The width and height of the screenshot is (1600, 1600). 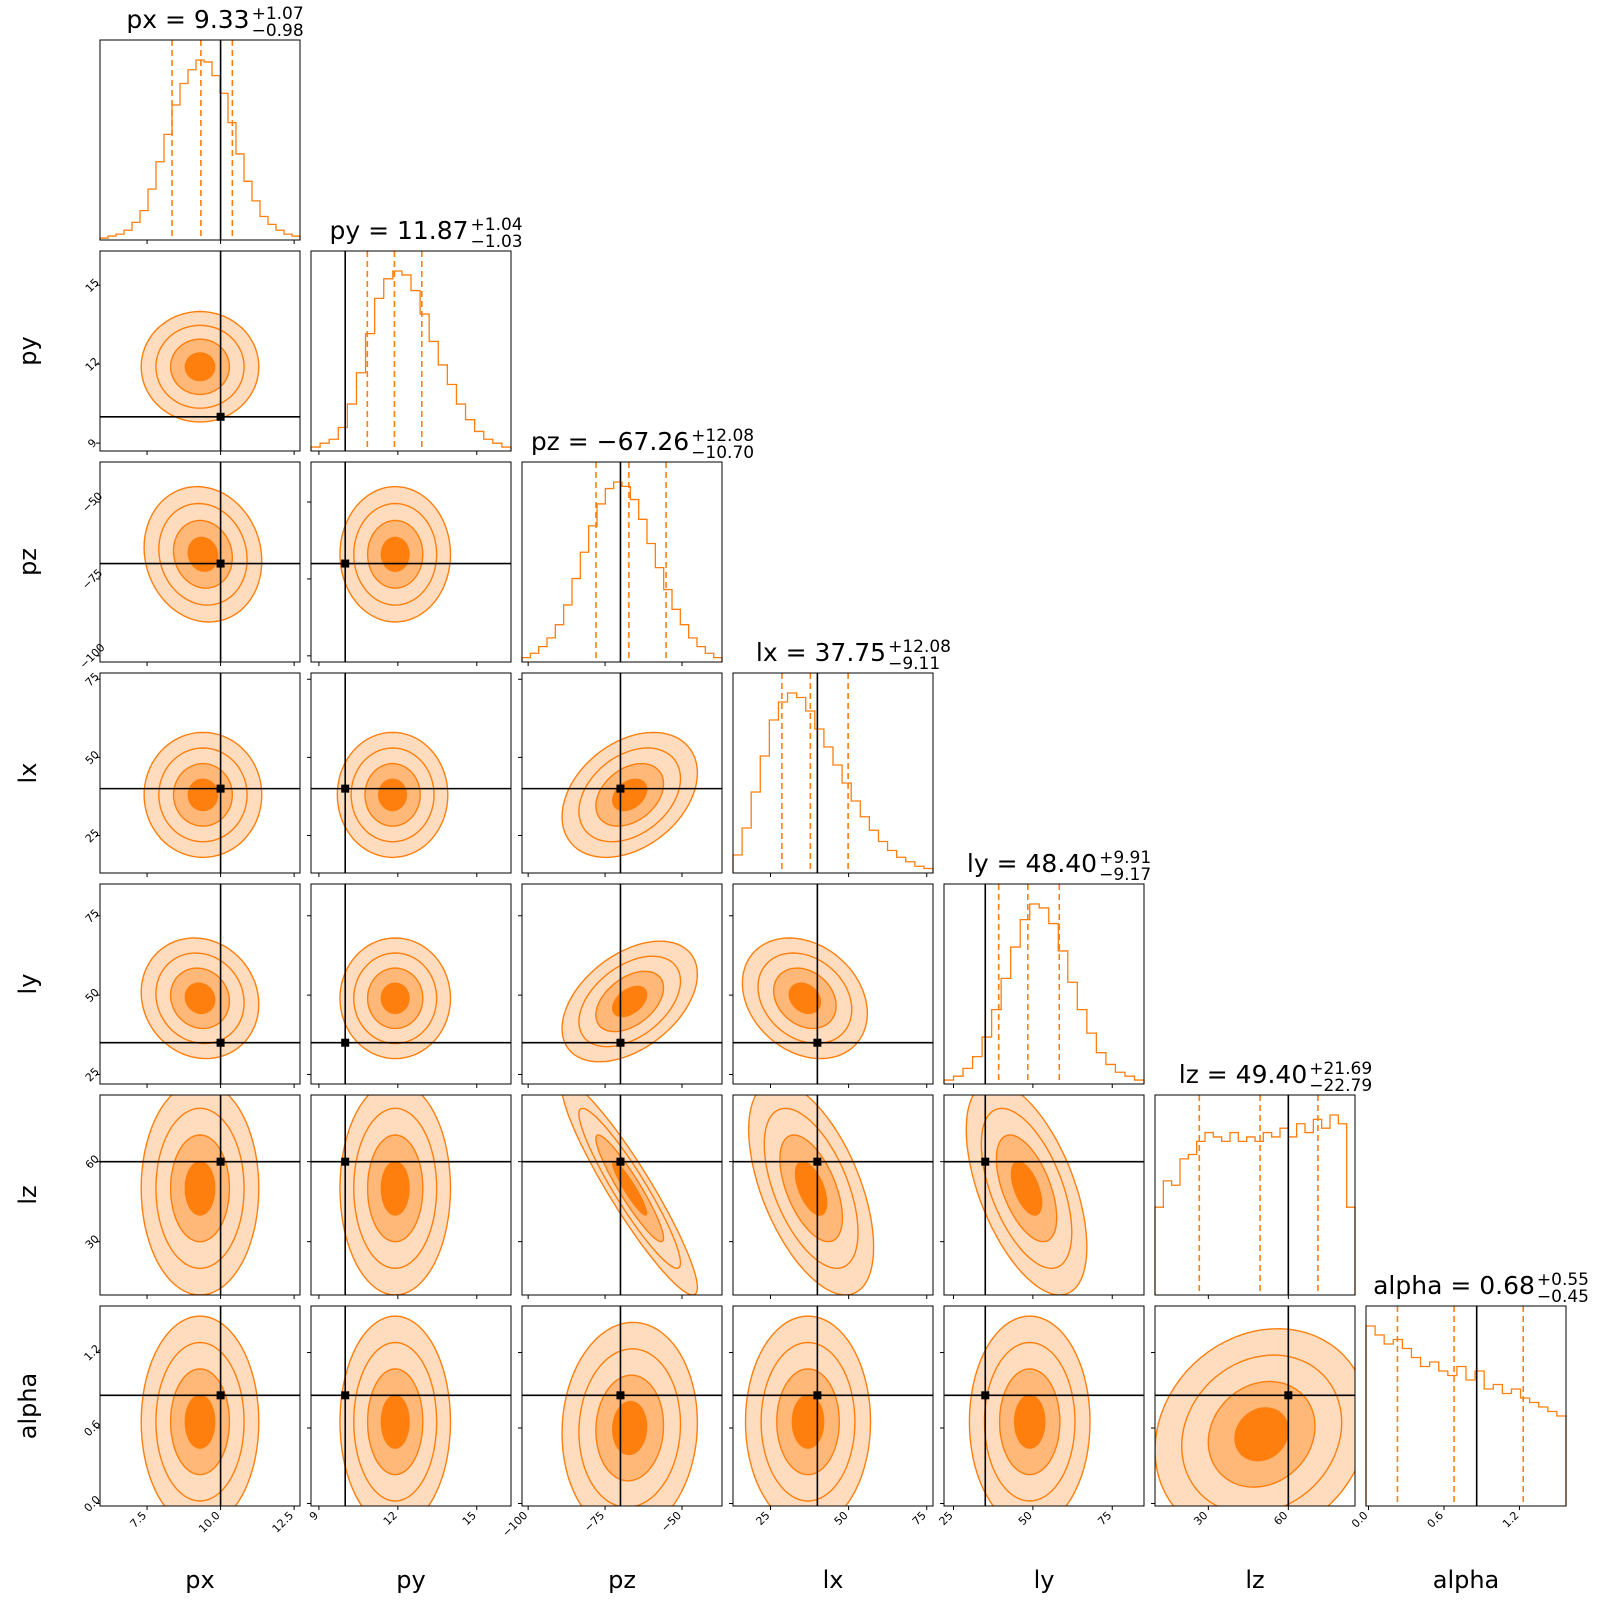 I want to click on contour-panel-py-pz, so click(x=411, y=562).